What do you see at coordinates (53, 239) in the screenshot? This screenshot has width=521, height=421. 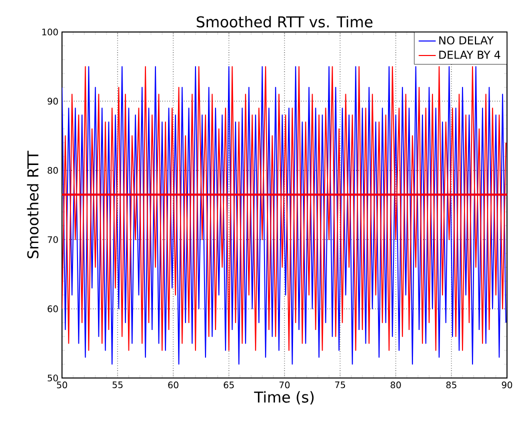 I see `y-tick-label: 70` at bounding box center [53, 239].